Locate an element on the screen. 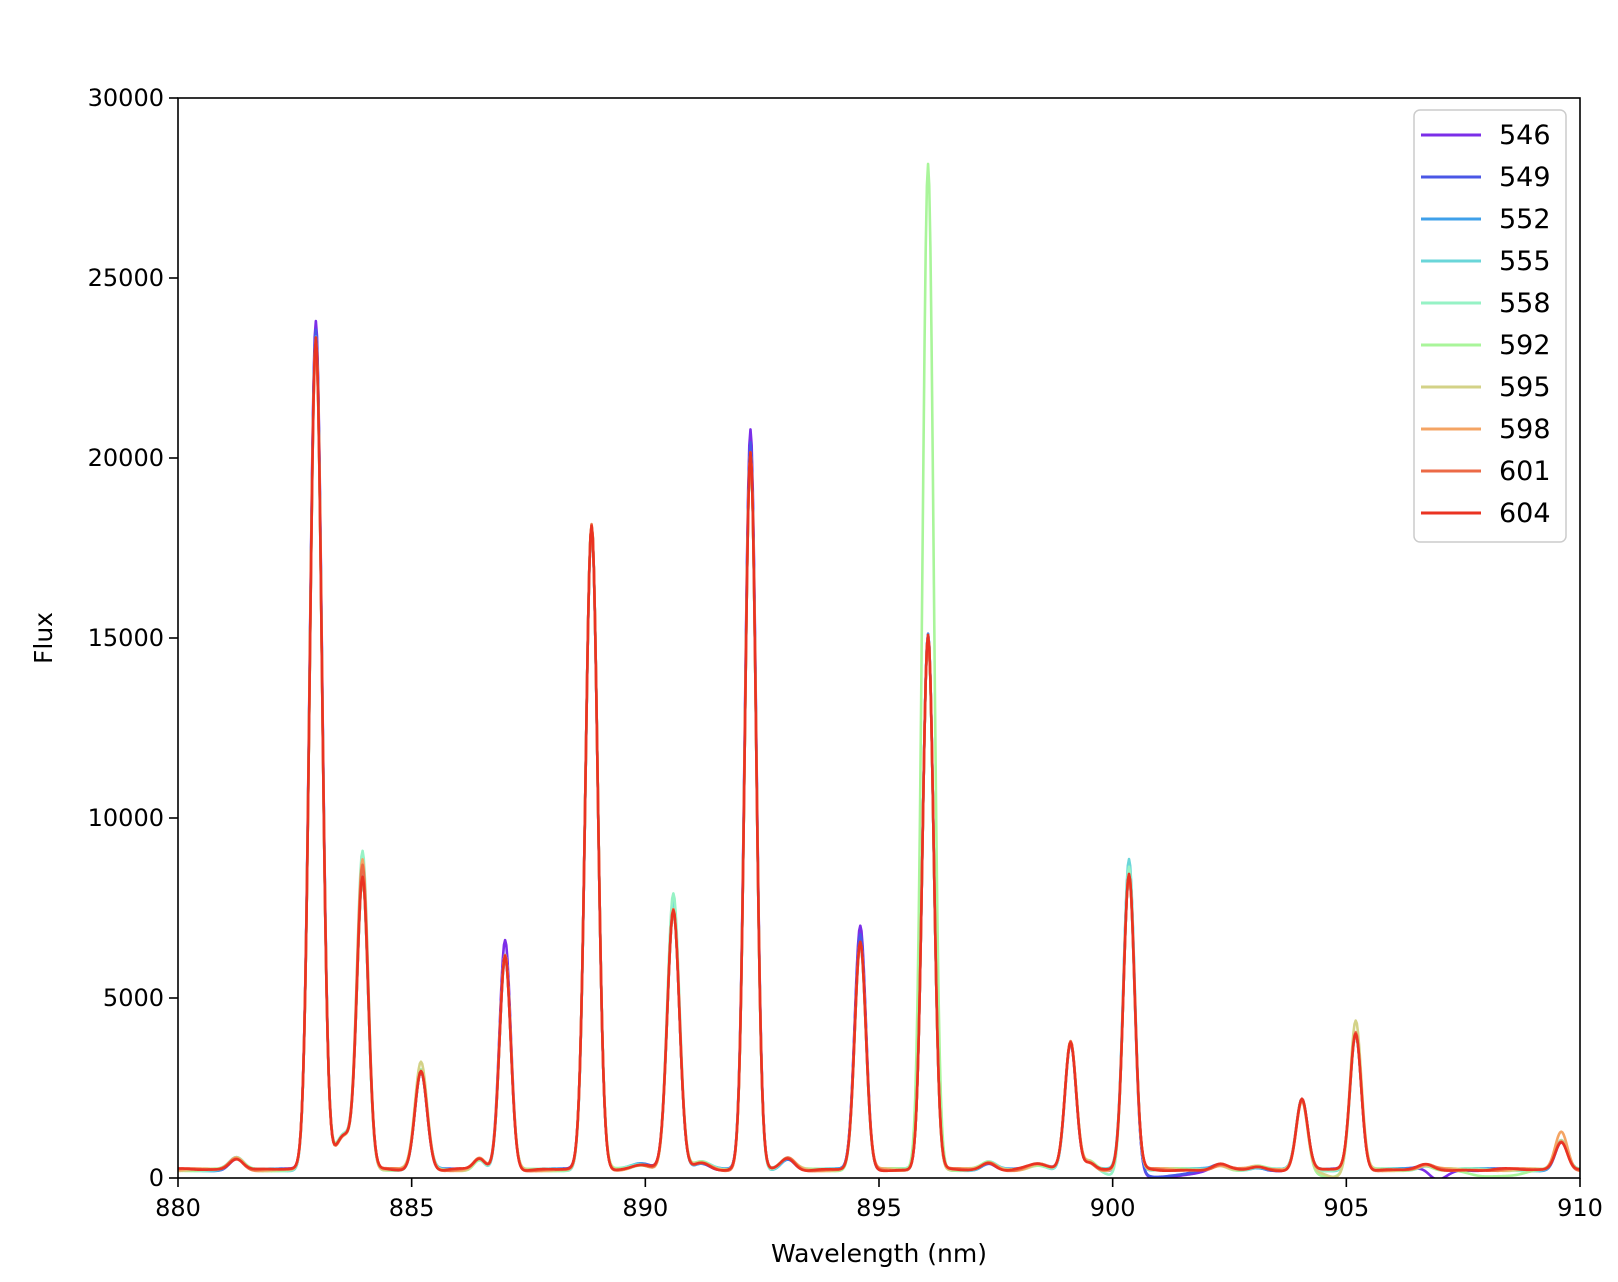  y-axis-label: Flux is located at coordinates (43, 638).